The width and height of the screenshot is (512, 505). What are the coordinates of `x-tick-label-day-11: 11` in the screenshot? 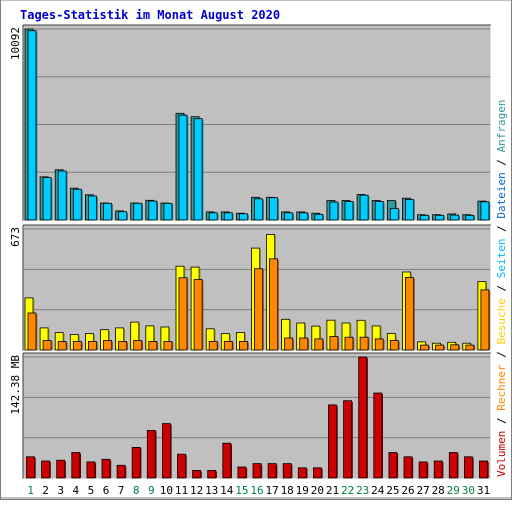 It's located at (181, 490).